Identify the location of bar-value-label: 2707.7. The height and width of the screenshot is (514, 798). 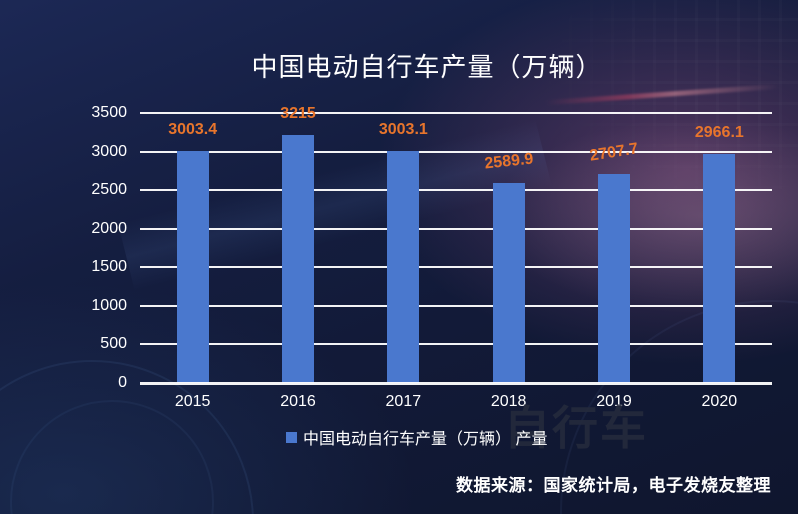
(614, 152).